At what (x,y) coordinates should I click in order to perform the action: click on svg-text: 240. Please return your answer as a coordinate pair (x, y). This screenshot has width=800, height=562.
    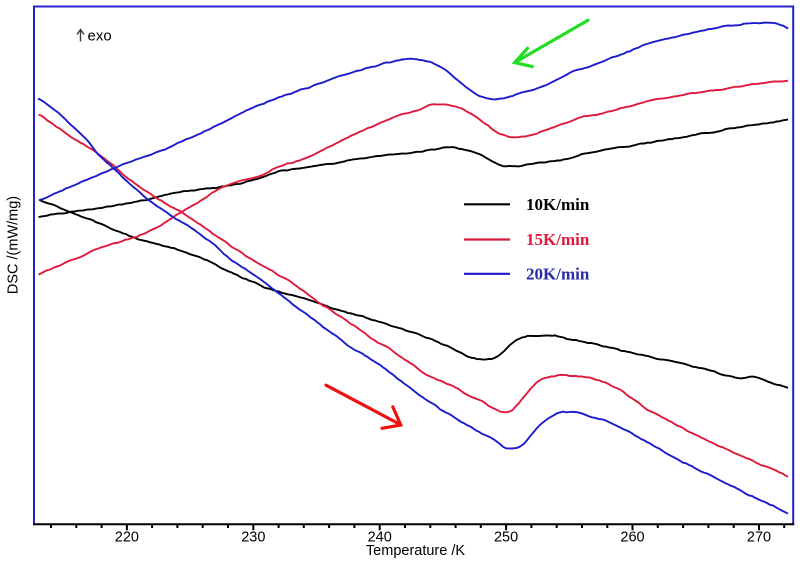
    Looking at the image, I should click on (380, 538).